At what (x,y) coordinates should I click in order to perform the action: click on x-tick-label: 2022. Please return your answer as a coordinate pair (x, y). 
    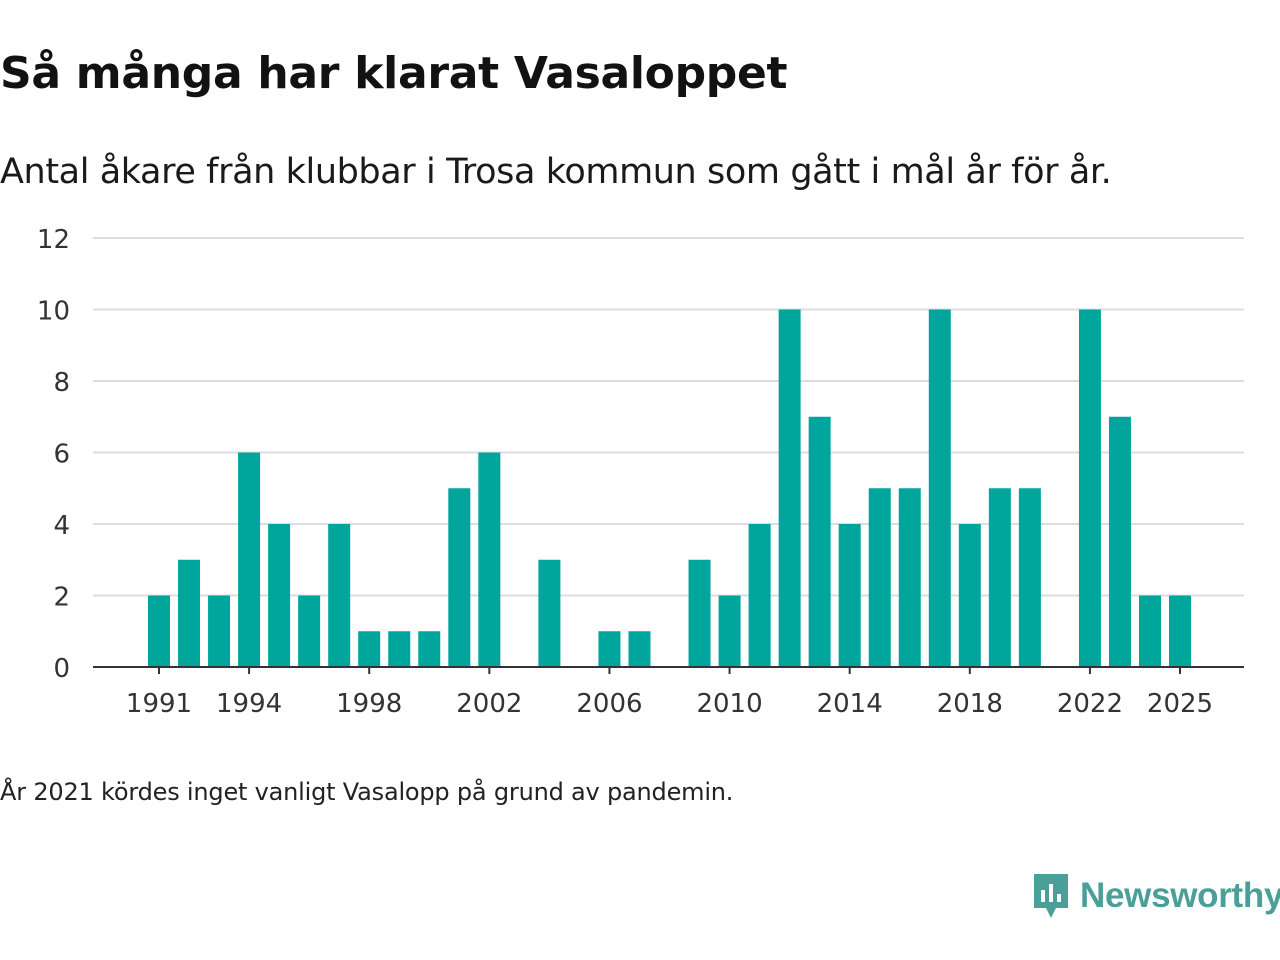
    Looking at the image, I should click on (1090, 704).